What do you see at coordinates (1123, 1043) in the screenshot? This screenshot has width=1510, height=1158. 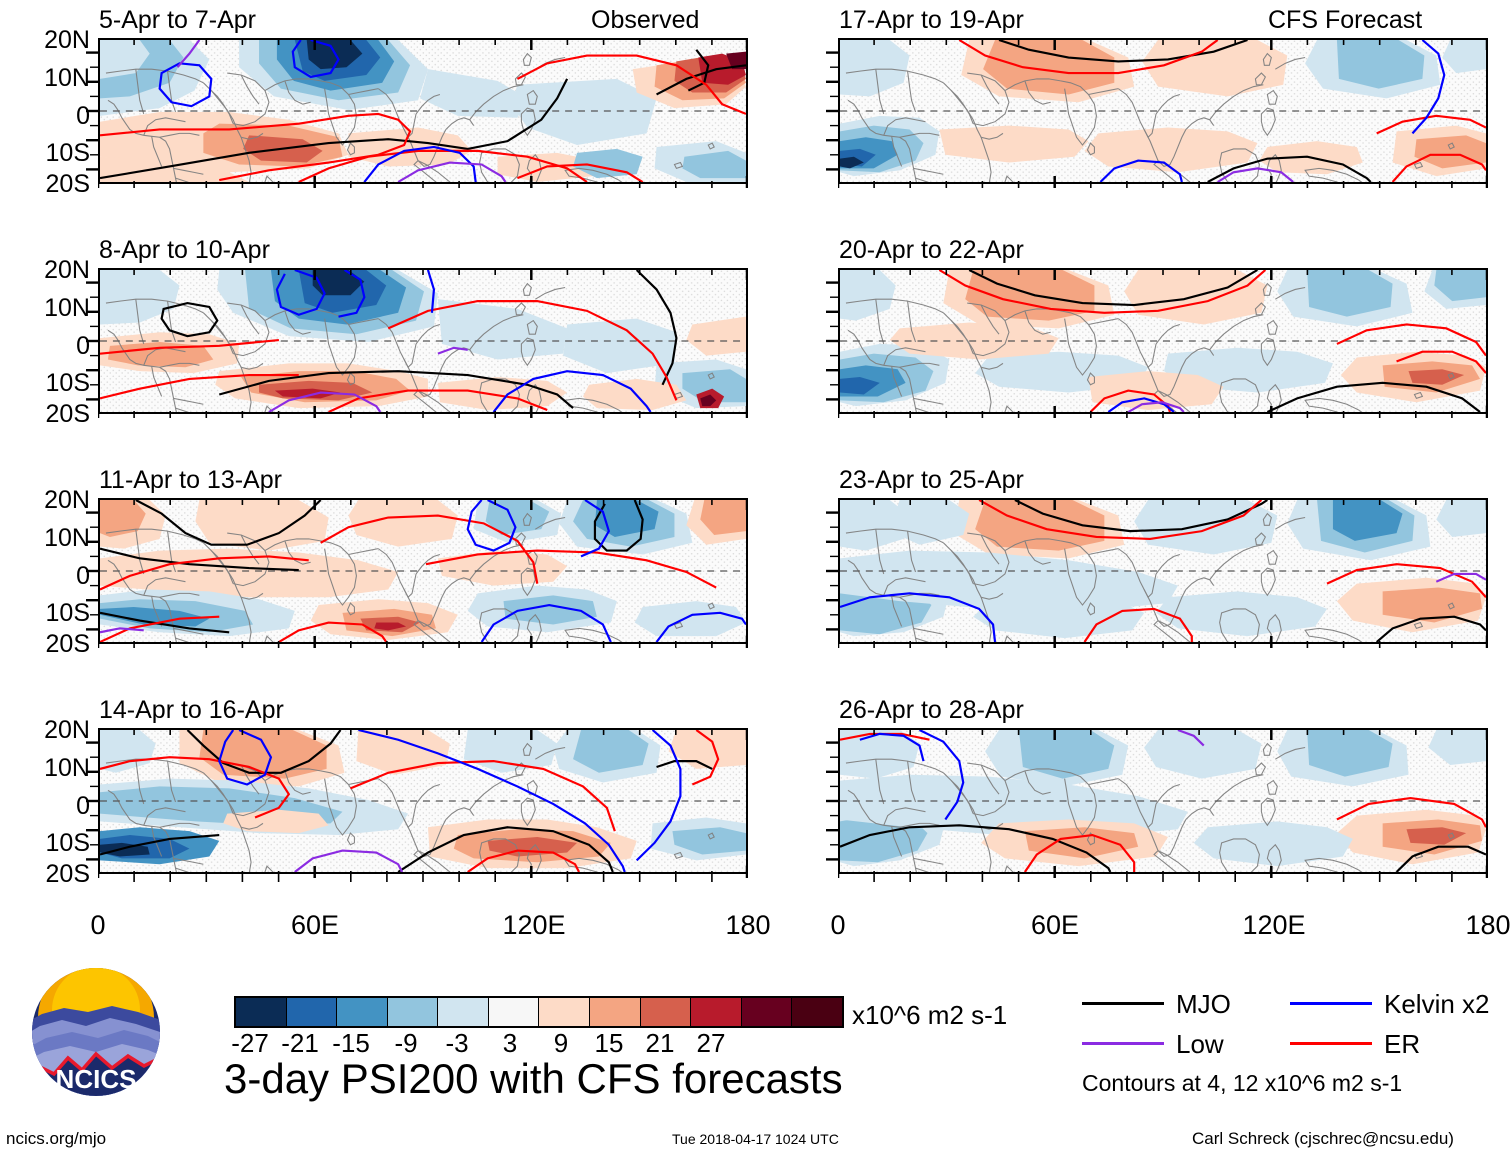 I see `legend-swatch-low` at bounding box center [1123, 1043].